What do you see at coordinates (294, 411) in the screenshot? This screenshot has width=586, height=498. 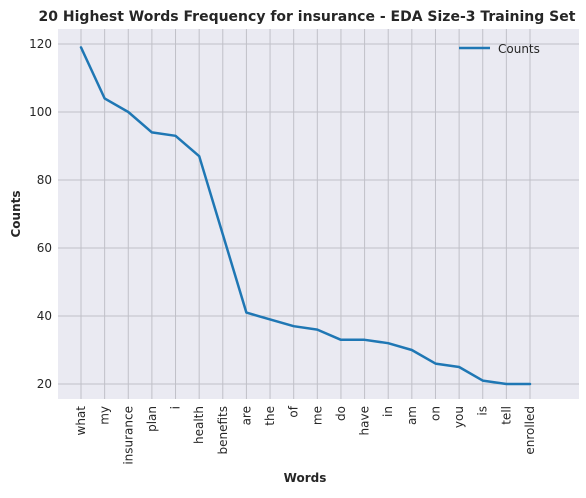 I see `x-tick-label: of` at bounding box center [294, 411].